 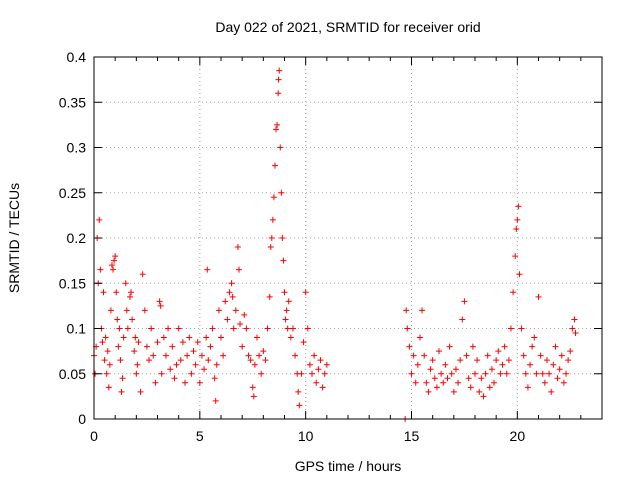 I want to click on x-tick-label: 0, so click(x=94, y=436).